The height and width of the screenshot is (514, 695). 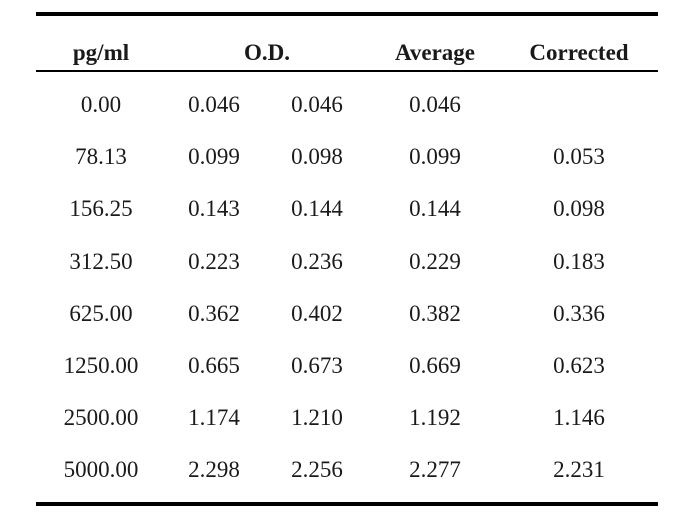 What do you see at coordinates (101, 52) in the screenshot?
I see `header-concentration: pg/ml` at bounding box center [101, 52].